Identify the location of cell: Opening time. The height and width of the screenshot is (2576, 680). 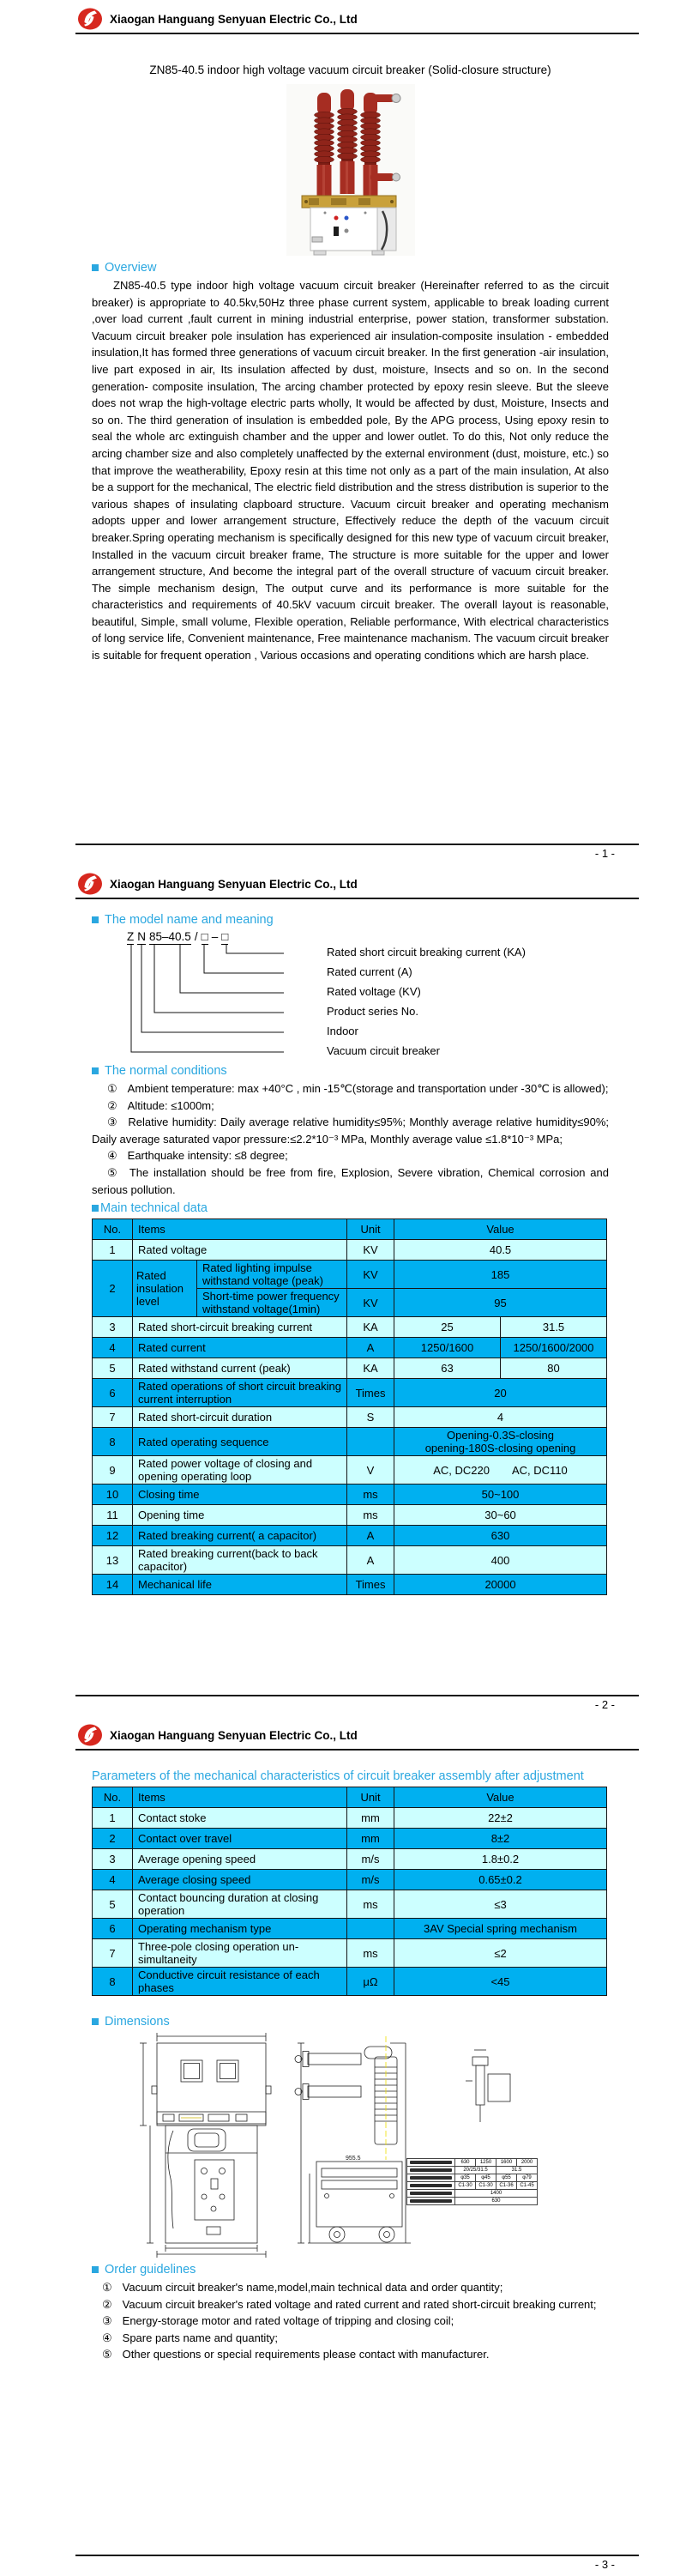
(239, 1515).